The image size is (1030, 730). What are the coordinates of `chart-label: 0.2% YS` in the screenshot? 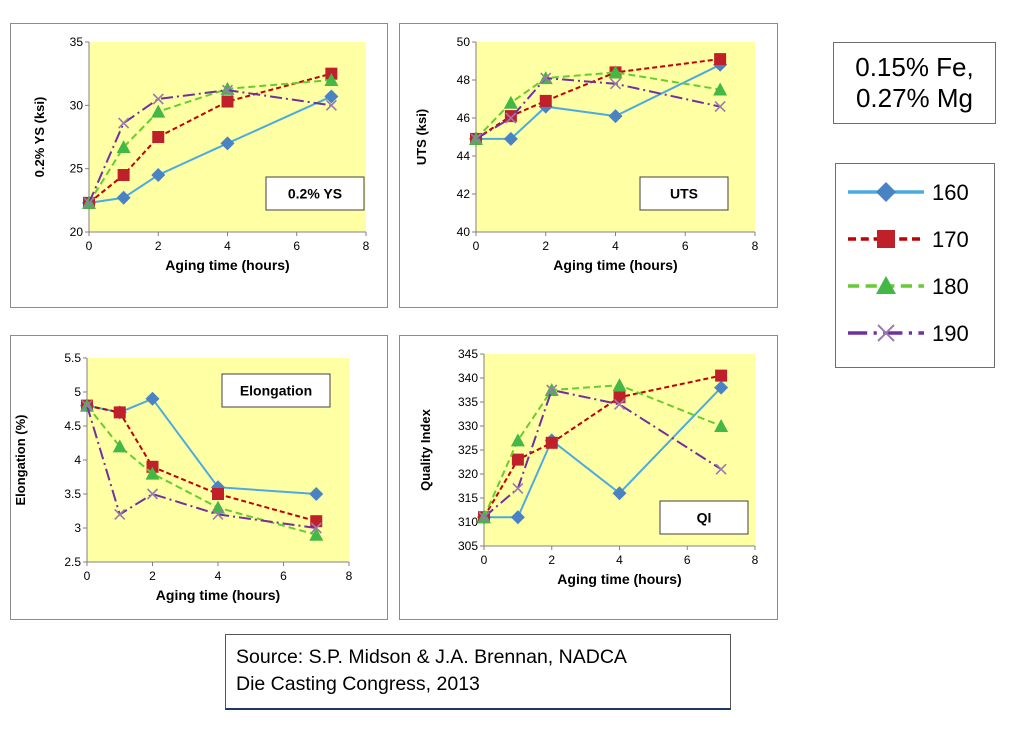 It's located at (315, 194).